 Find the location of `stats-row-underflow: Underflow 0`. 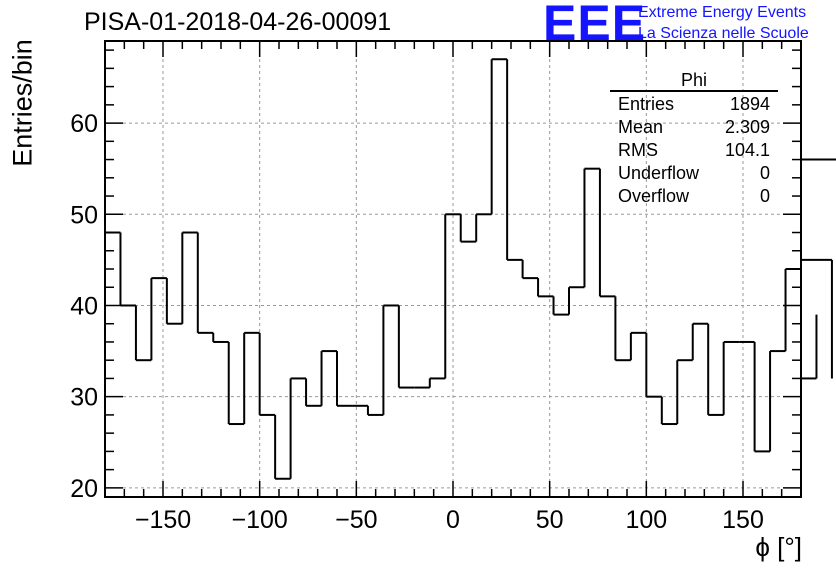

stats-row-underflow: Underflow 0 is located at coordinates (694, 173).